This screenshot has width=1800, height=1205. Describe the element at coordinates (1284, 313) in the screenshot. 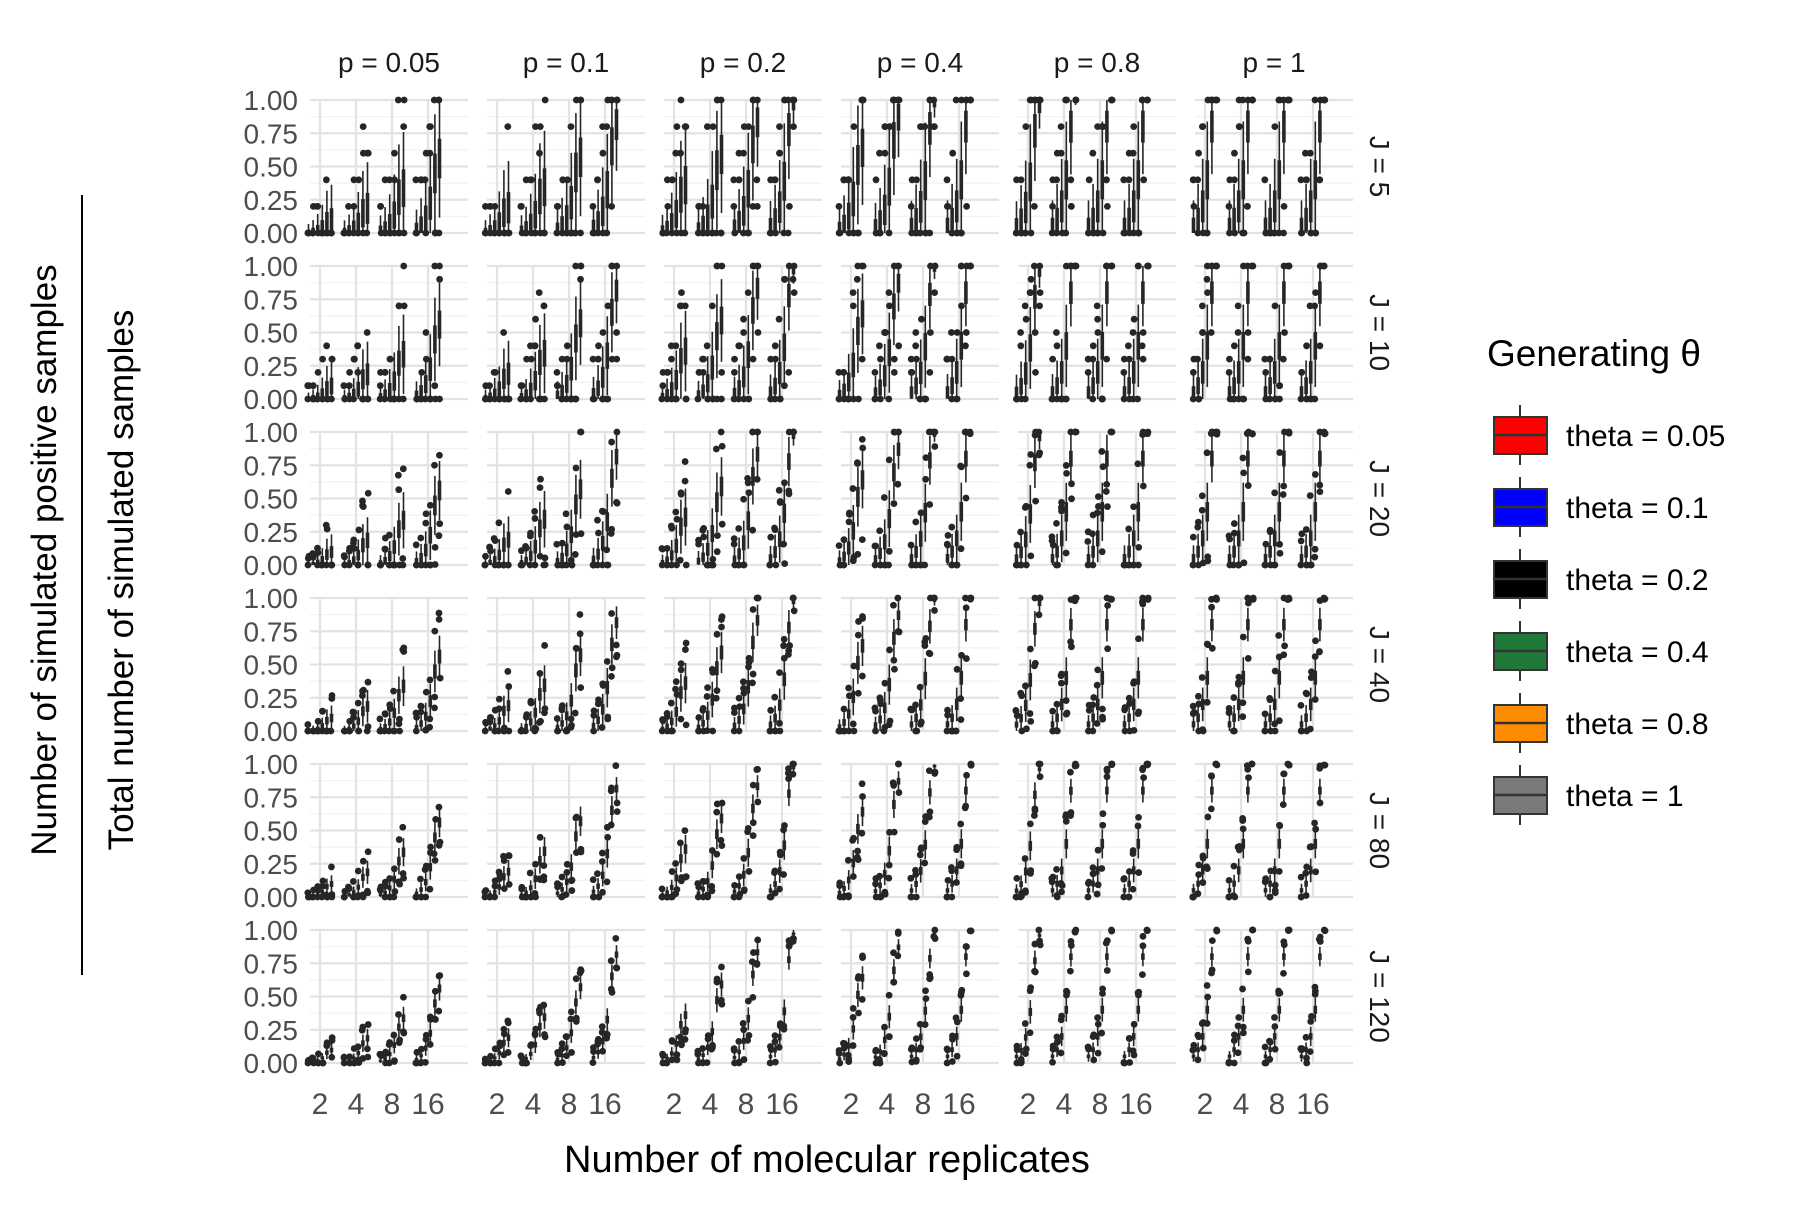

I see `boxplot-theta-0.8-rep-8` at that location.